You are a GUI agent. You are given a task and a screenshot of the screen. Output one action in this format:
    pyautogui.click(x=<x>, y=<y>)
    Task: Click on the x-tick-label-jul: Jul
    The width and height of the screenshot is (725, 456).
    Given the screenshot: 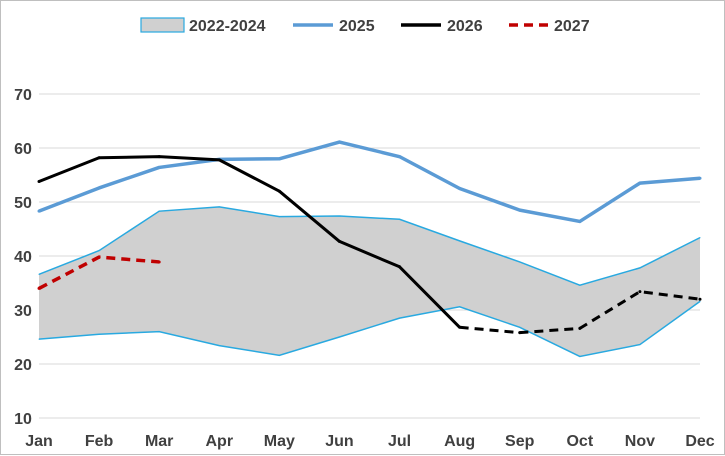 What is the action you would take?
    pyautogui.click(x=399, y=441)
    